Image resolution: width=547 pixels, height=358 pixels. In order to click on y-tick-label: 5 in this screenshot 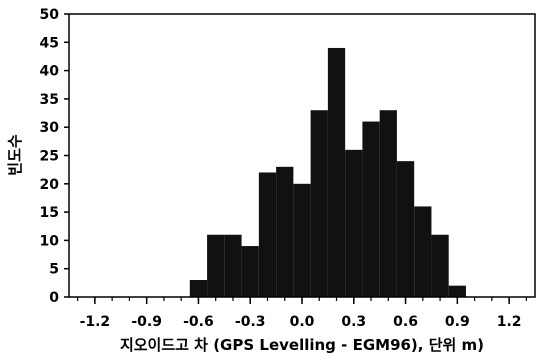, I will do `click(54, 270)`.